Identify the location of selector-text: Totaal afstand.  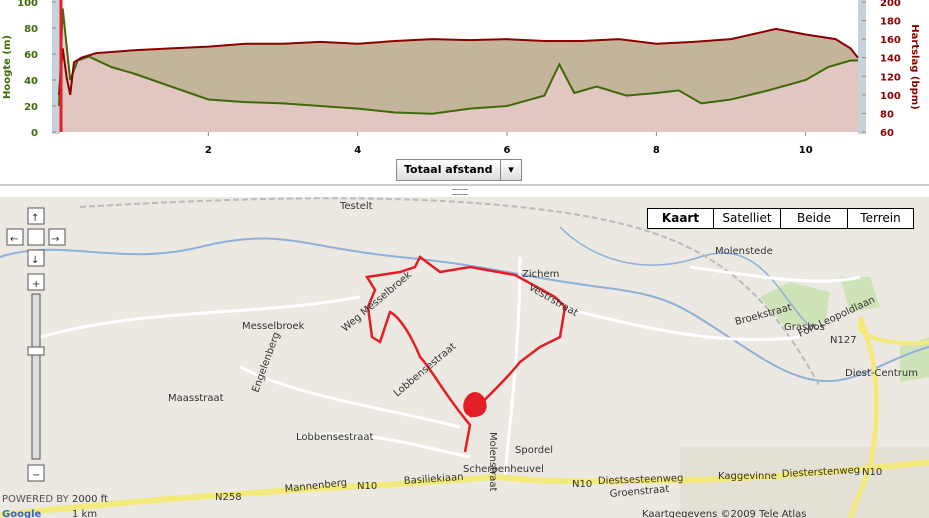
(448, 169).